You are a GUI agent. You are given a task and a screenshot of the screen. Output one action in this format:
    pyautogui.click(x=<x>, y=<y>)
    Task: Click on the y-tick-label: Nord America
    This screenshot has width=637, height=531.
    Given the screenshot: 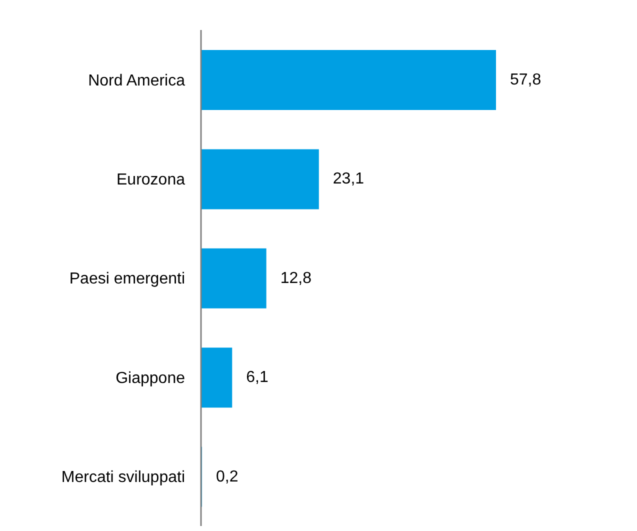 What is the action you would take?
    pyautogui.click(x=137, y=81)
    